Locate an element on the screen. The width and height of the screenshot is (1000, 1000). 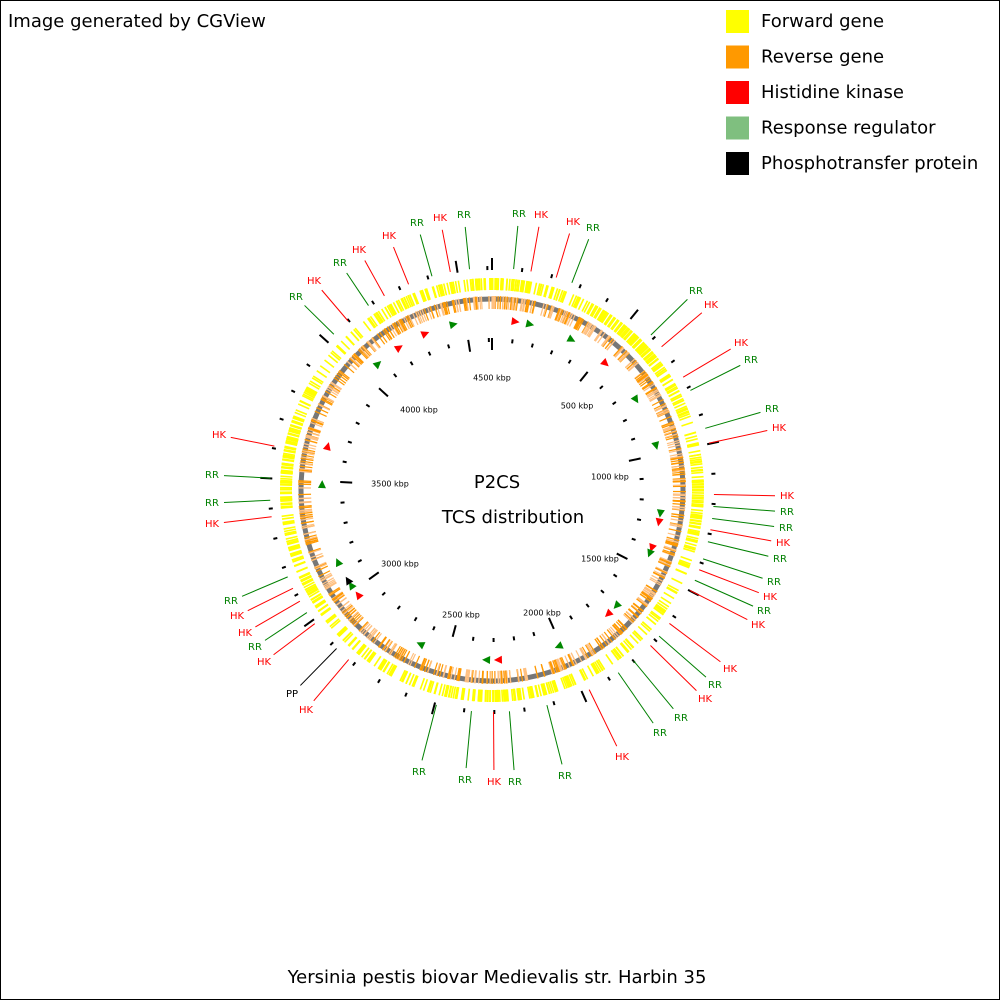
scale-label: 1500 kbp is located at coordinates (600, 559).